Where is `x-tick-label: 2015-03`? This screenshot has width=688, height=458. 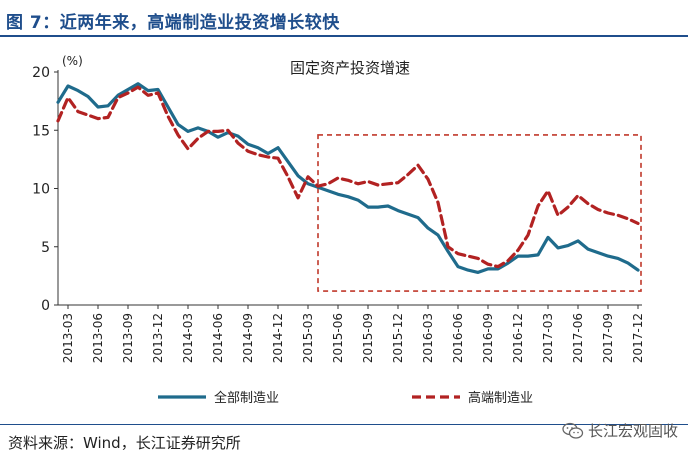 x-tick-label: 2015-03 is located at coordinates (308, 338).